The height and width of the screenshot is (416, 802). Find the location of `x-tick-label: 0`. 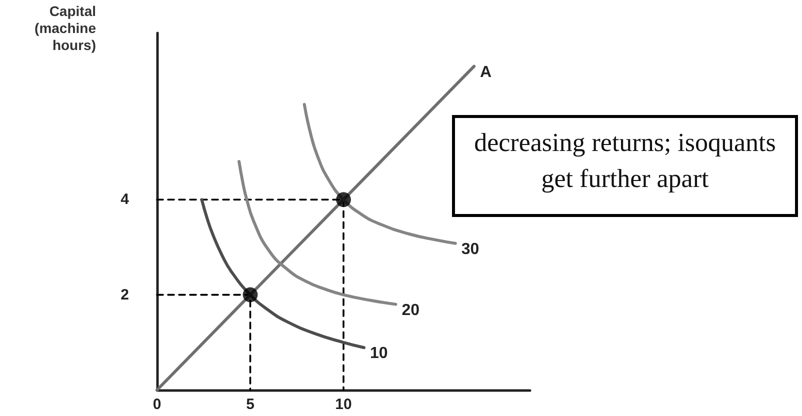

x-tick-label: 0 is located at coordinates (157, 404).